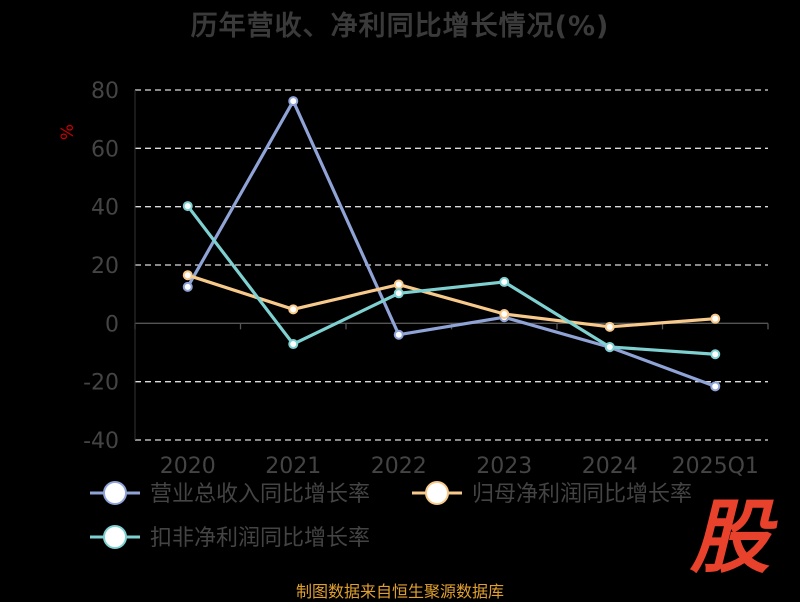 The image size is (800, 602). Describe the element at coordinates (610, 466) in the screenshot. I see `x-tick-label: 2024` at that location.